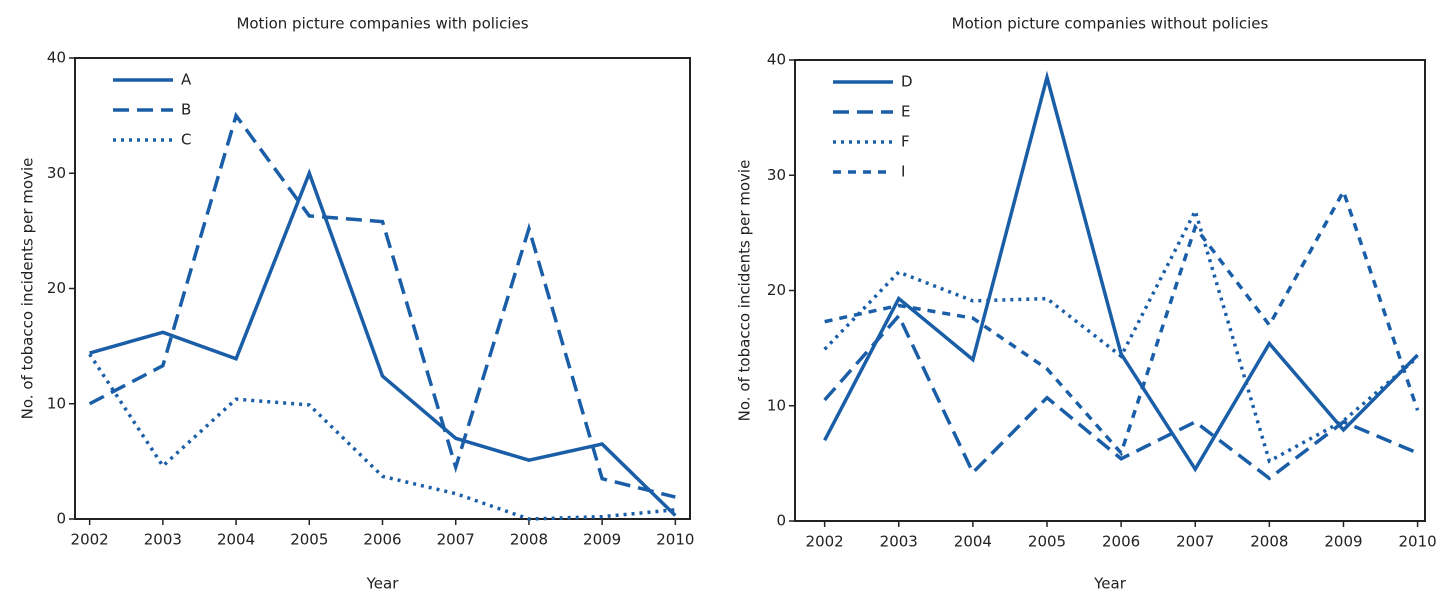  I want to click on legend-label: D, so click(907, 82).